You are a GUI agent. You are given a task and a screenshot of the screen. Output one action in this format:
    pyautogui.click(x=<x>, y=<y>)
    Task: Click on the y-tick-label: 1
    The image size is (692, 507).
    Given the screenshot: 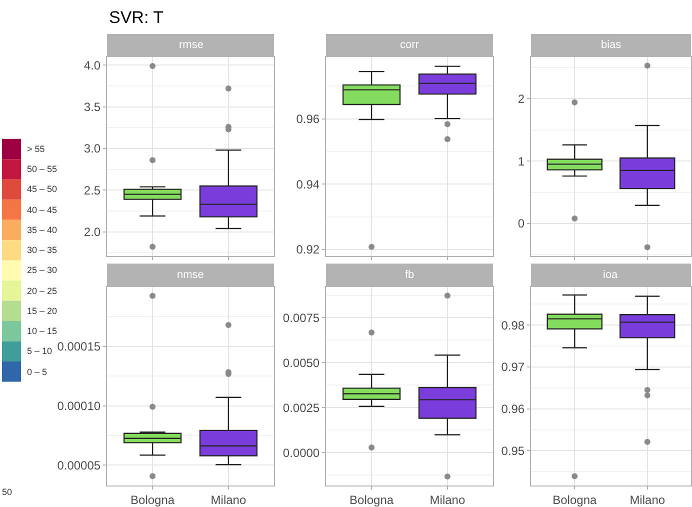 What is the action you would take?
    pyautogui.click(x=521, y=161)
    